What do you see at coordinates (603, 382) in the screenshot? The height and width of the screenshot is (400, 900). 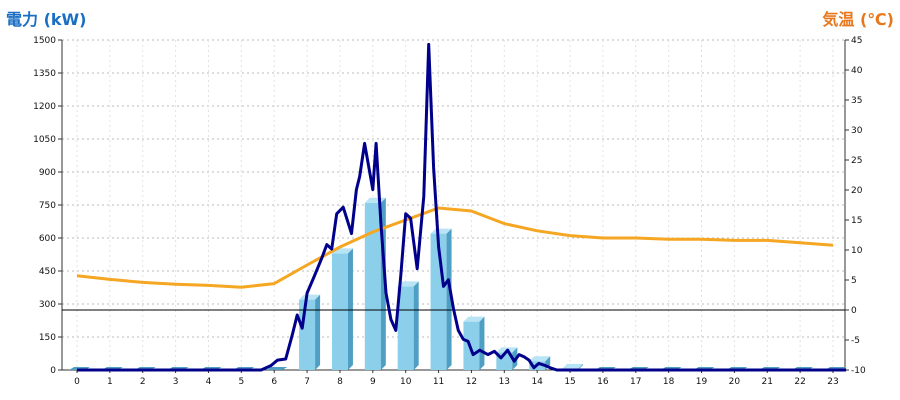 I see `x-tick-label: 16` at bounding box center [603, 382].